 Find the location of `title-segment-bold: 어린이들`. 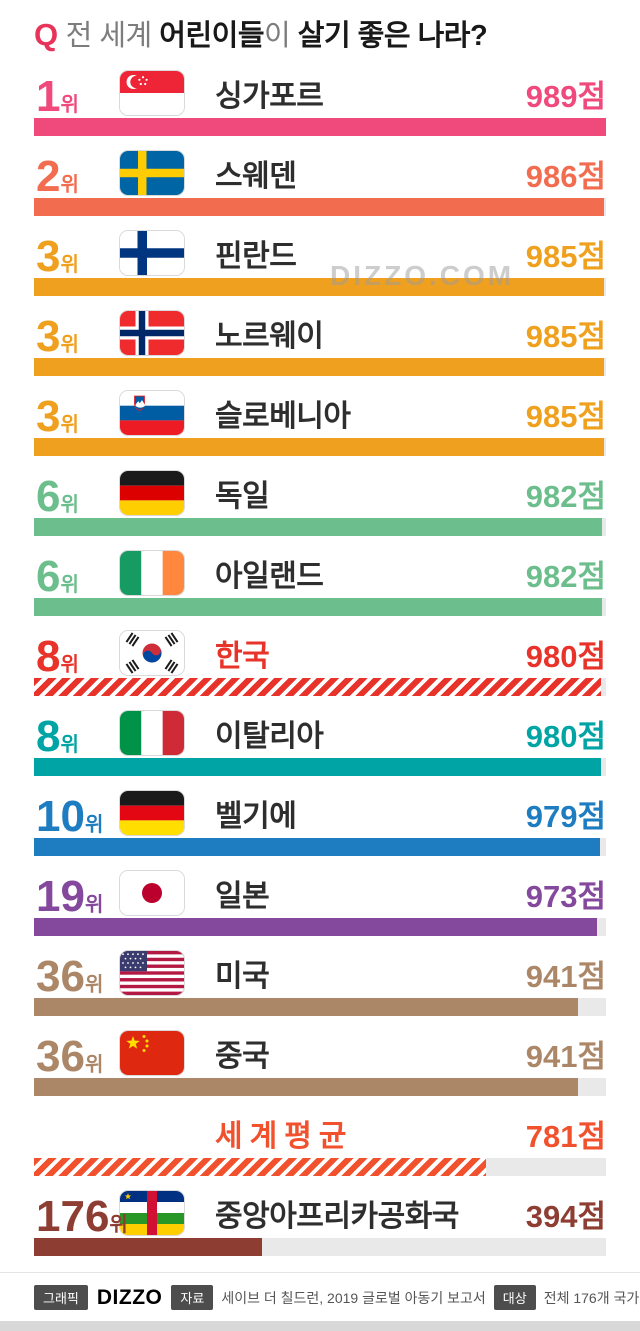

title-segment-bold: 어린이들 is located at coordinates (212, 36).